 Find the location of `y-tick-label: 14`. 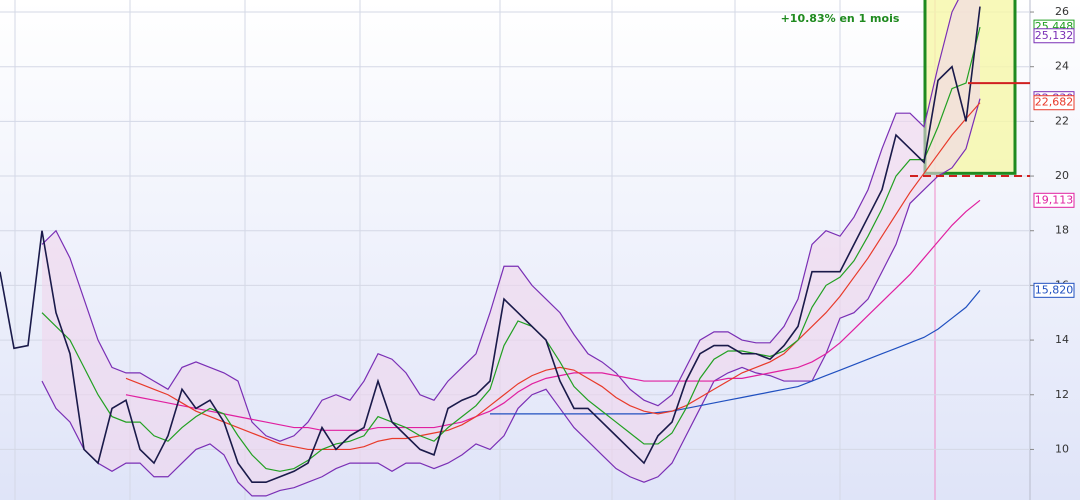

y-tick-label: 14 is located at coordinates (1062, 339).